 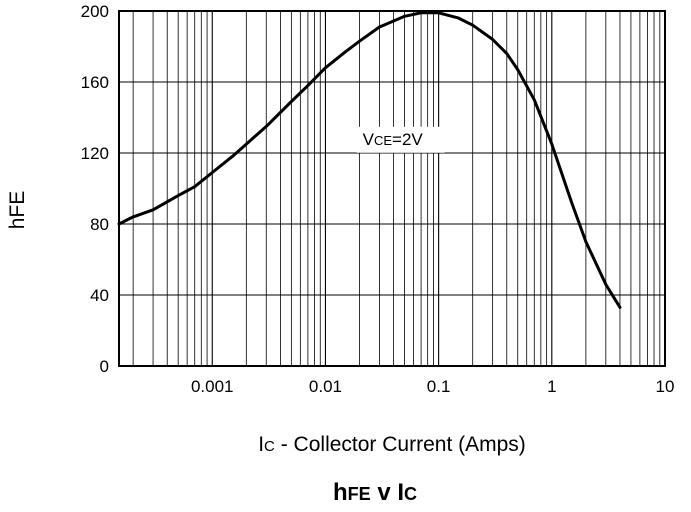 What do you see at coordinates (325, 386) in the screenshot?
I see `x-tick-label: 0.01` at bounding box center [325, 386].